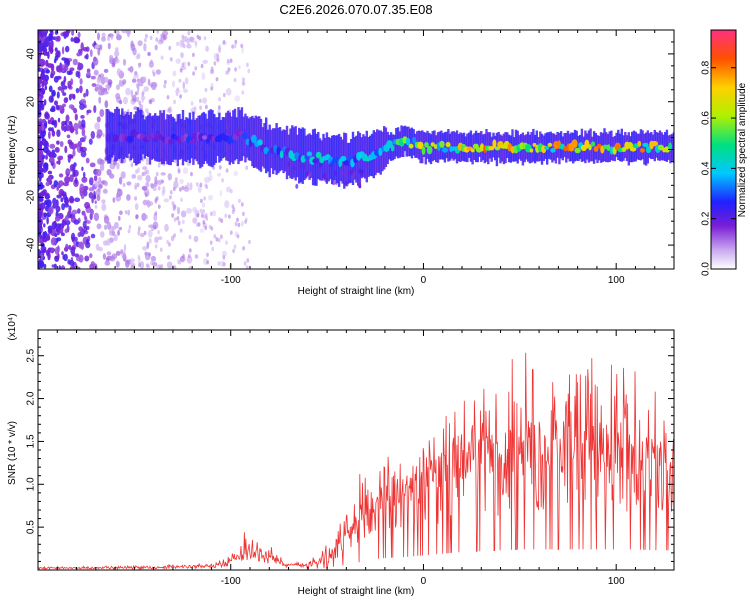 The width and height of the screenshot is (750, 600). What do you see at coordinates (31, 197) in the screenshot?
I see `y-tick-label: -20` at bounding box center [31, 197].